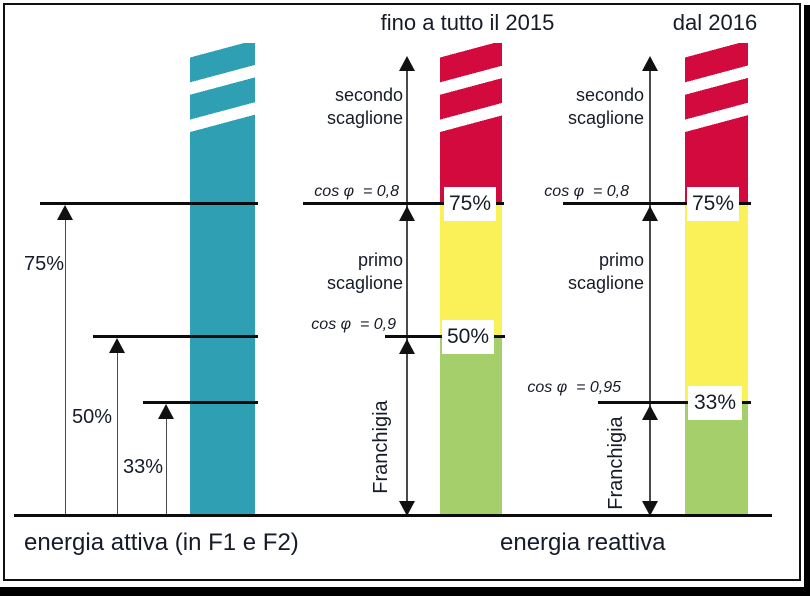  I want to click on reactive-2016-bar-break, so click(716, 88).